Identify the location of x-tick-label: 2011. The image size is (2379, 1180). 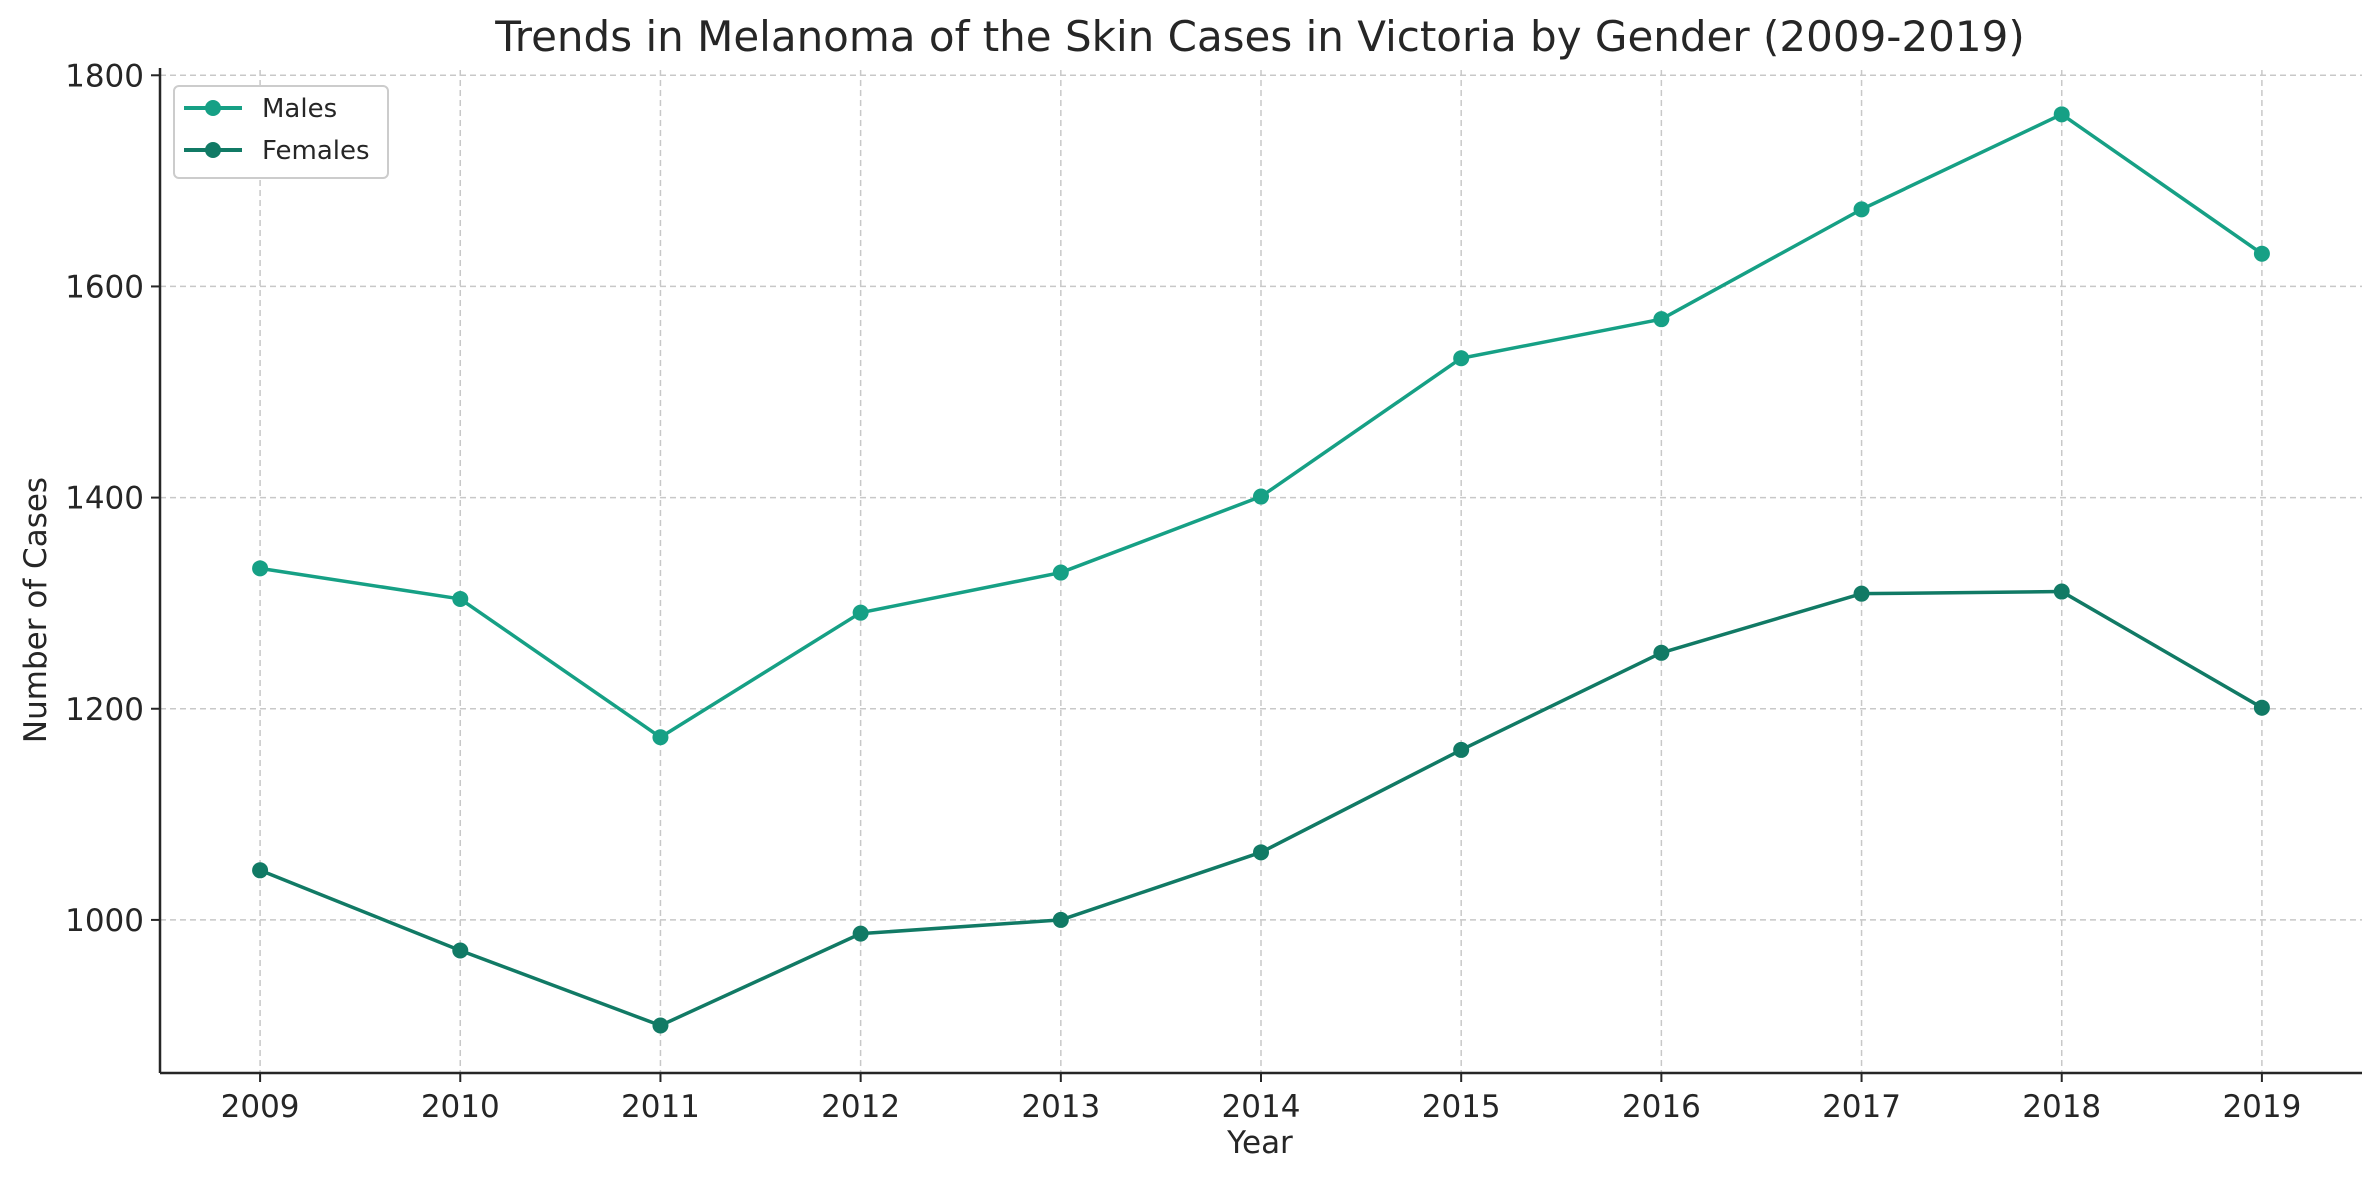
(660, 1107).